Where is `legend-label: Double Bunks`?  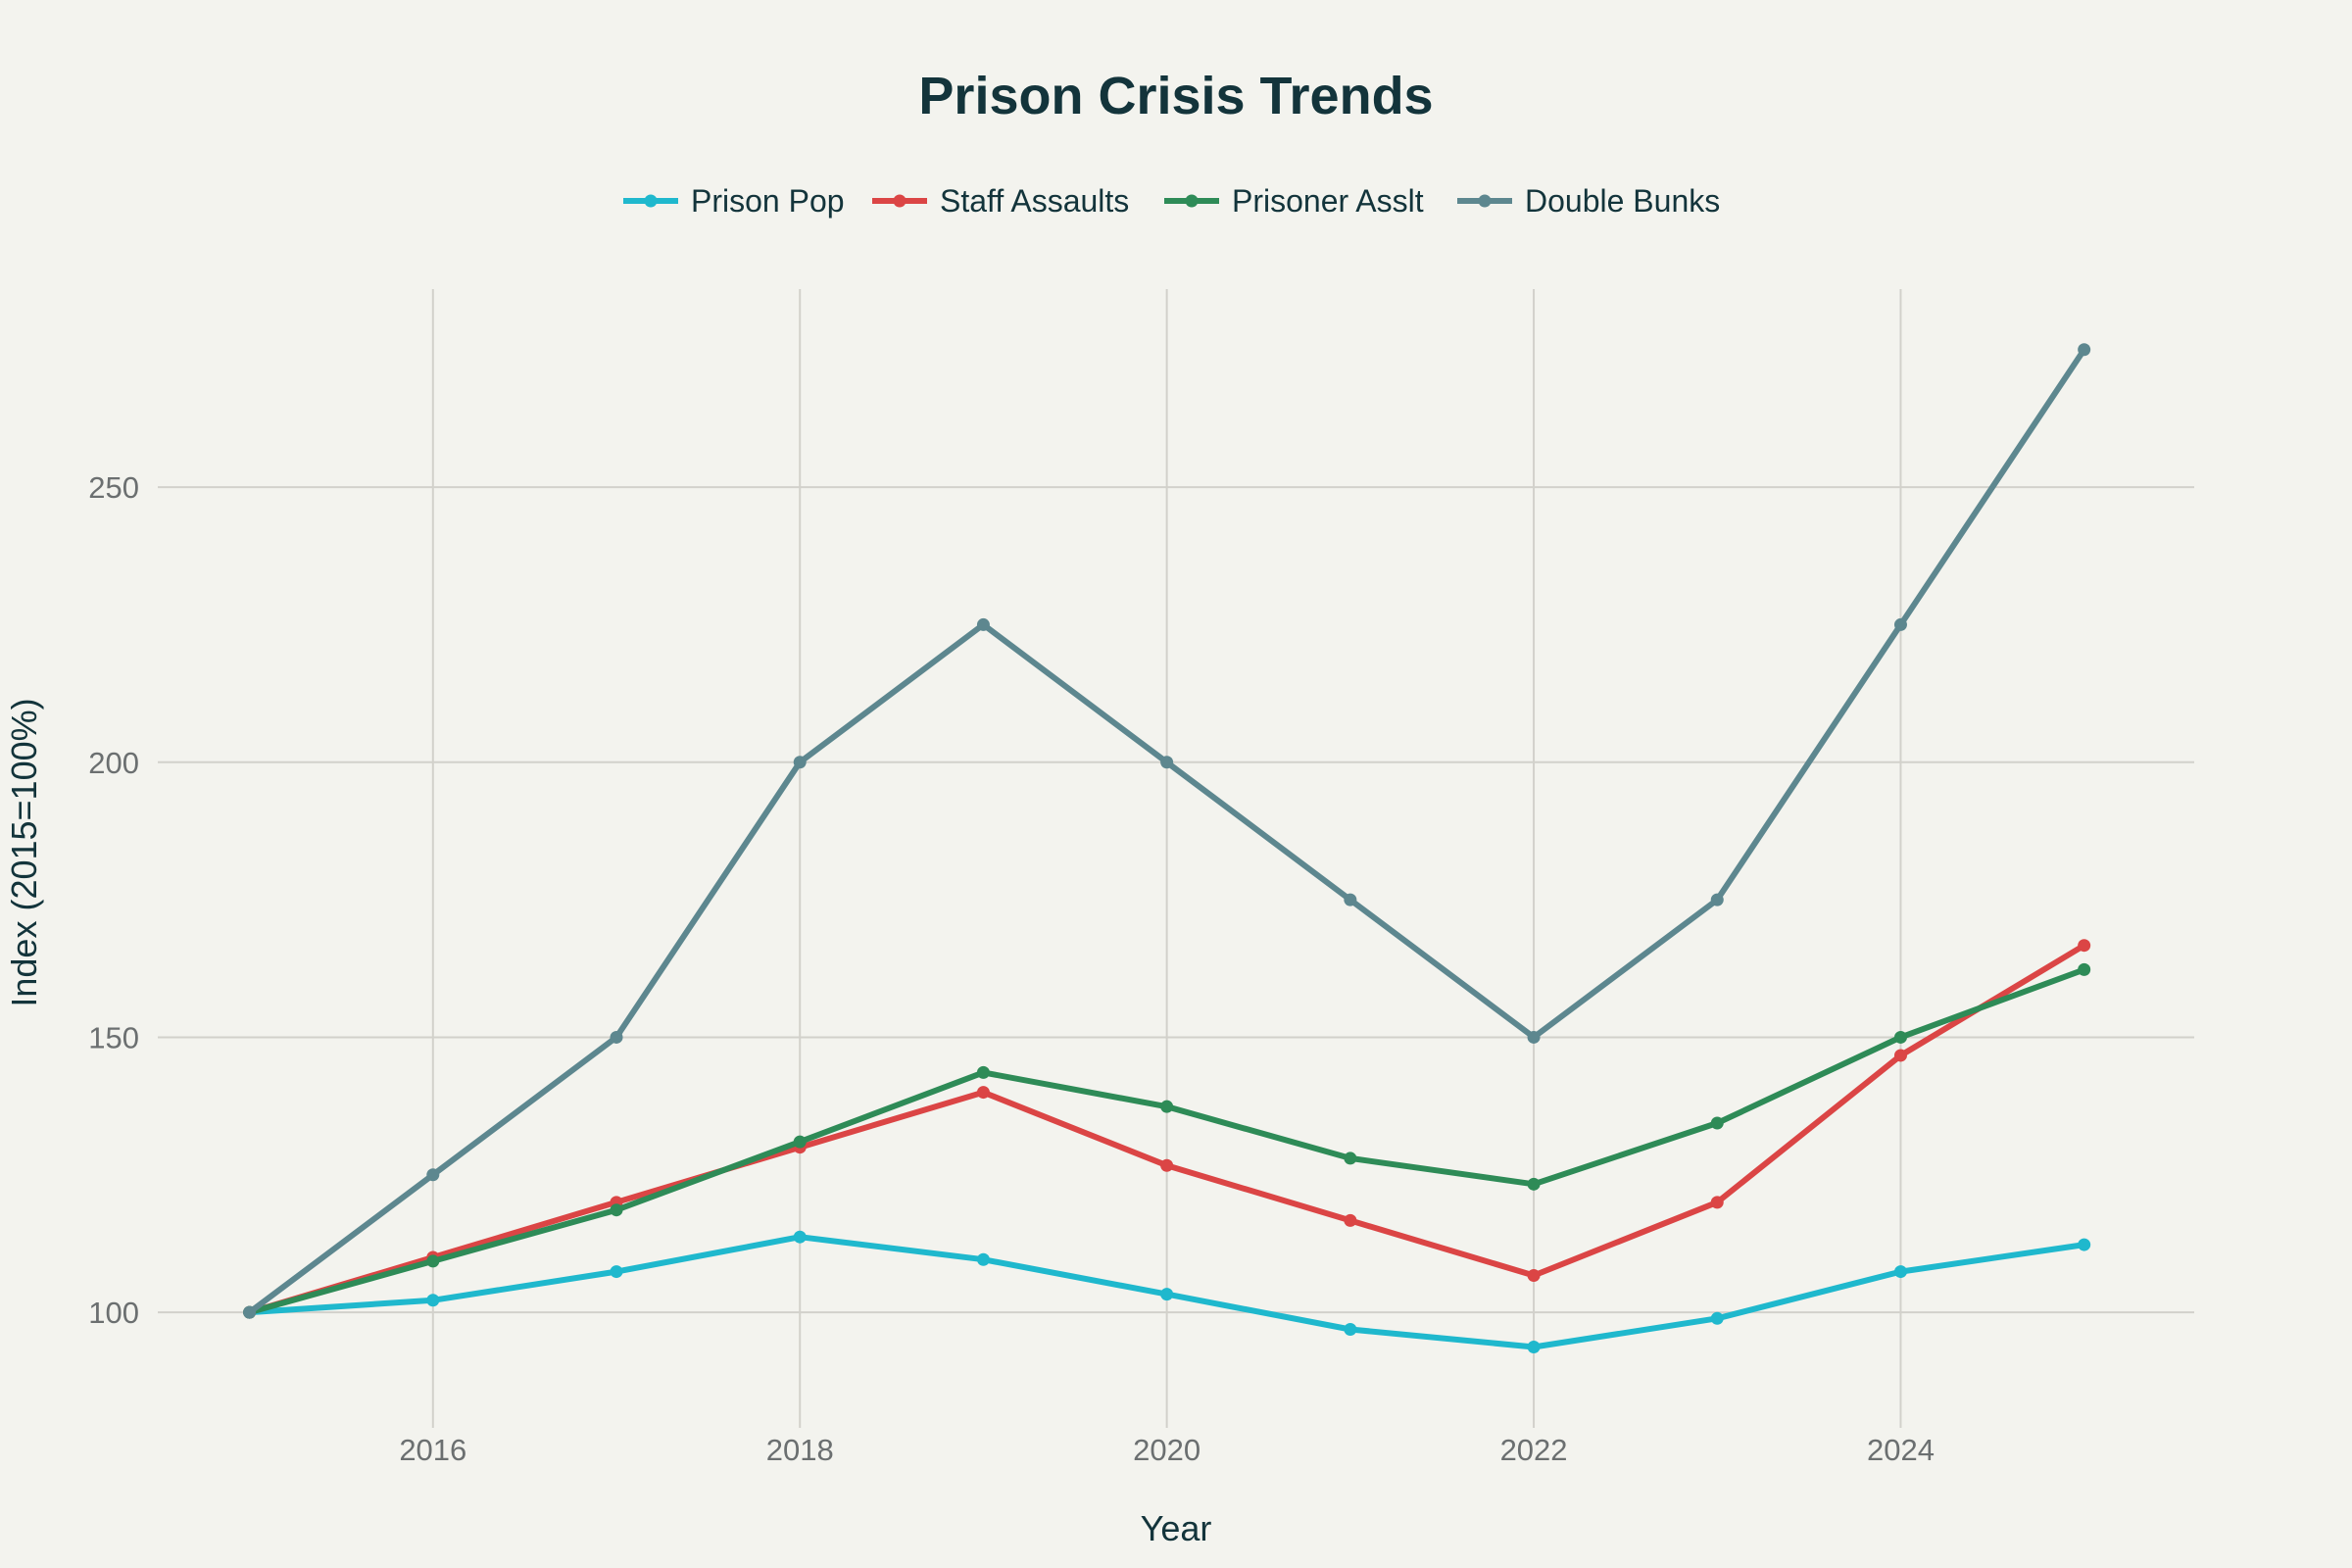
legend-label: Double Bunks is located at coordinates (1622, 201).